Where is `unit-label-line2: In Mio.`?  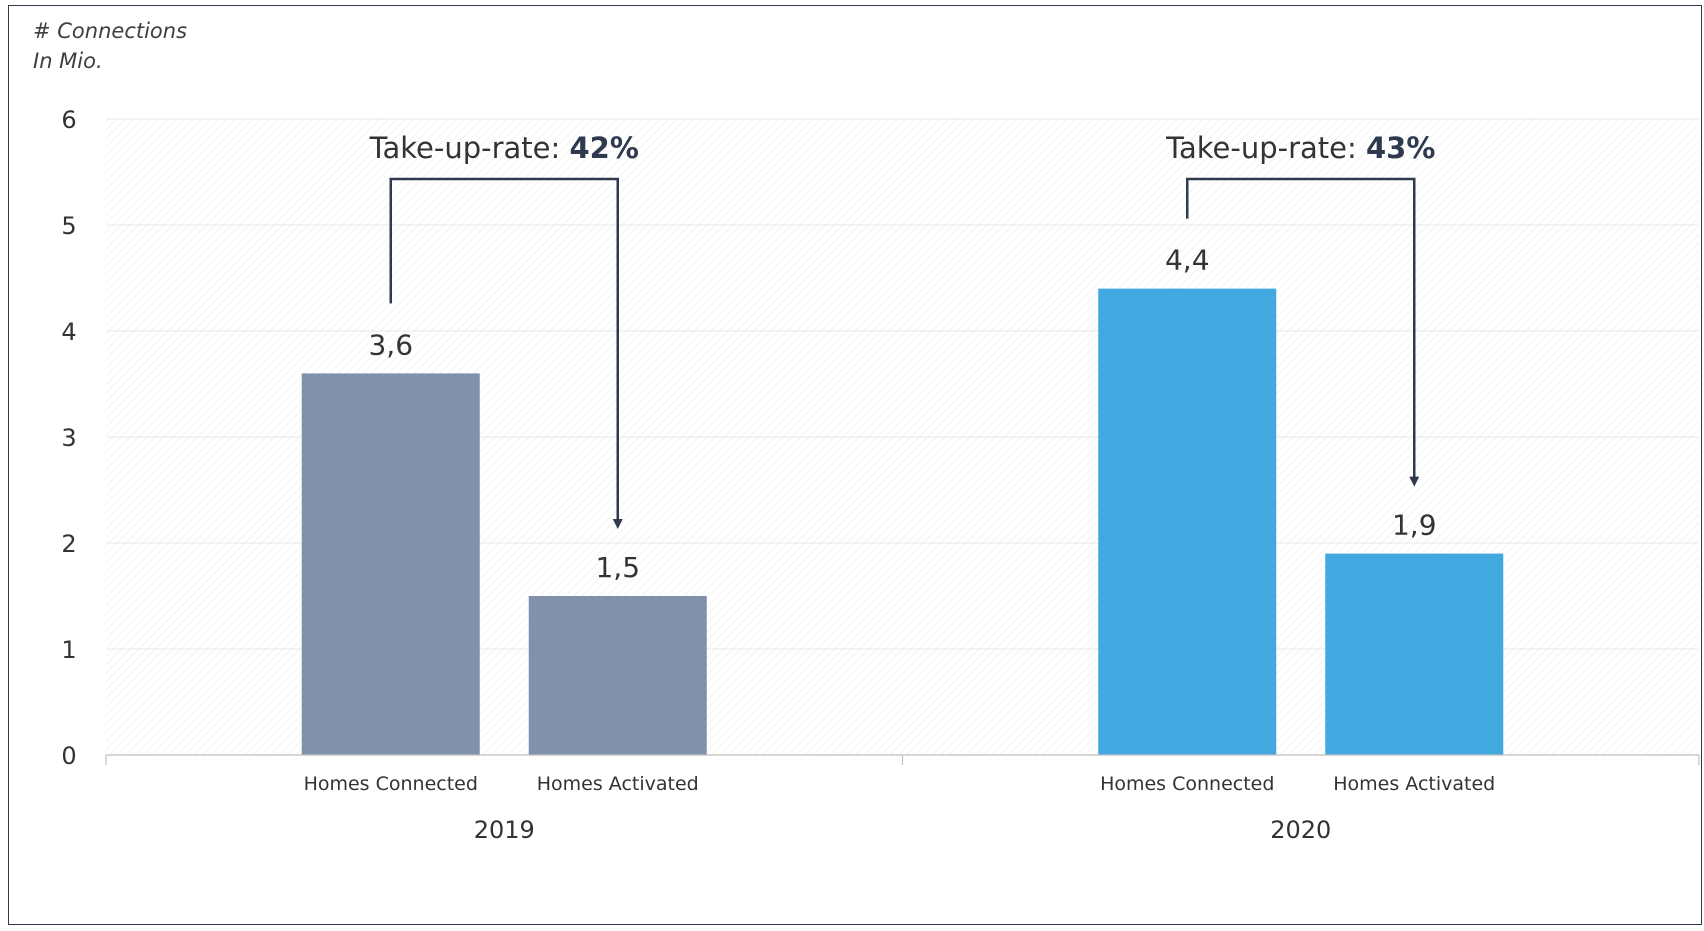 unit-label-line2: In Mio. is located at coordinates (68, 61).